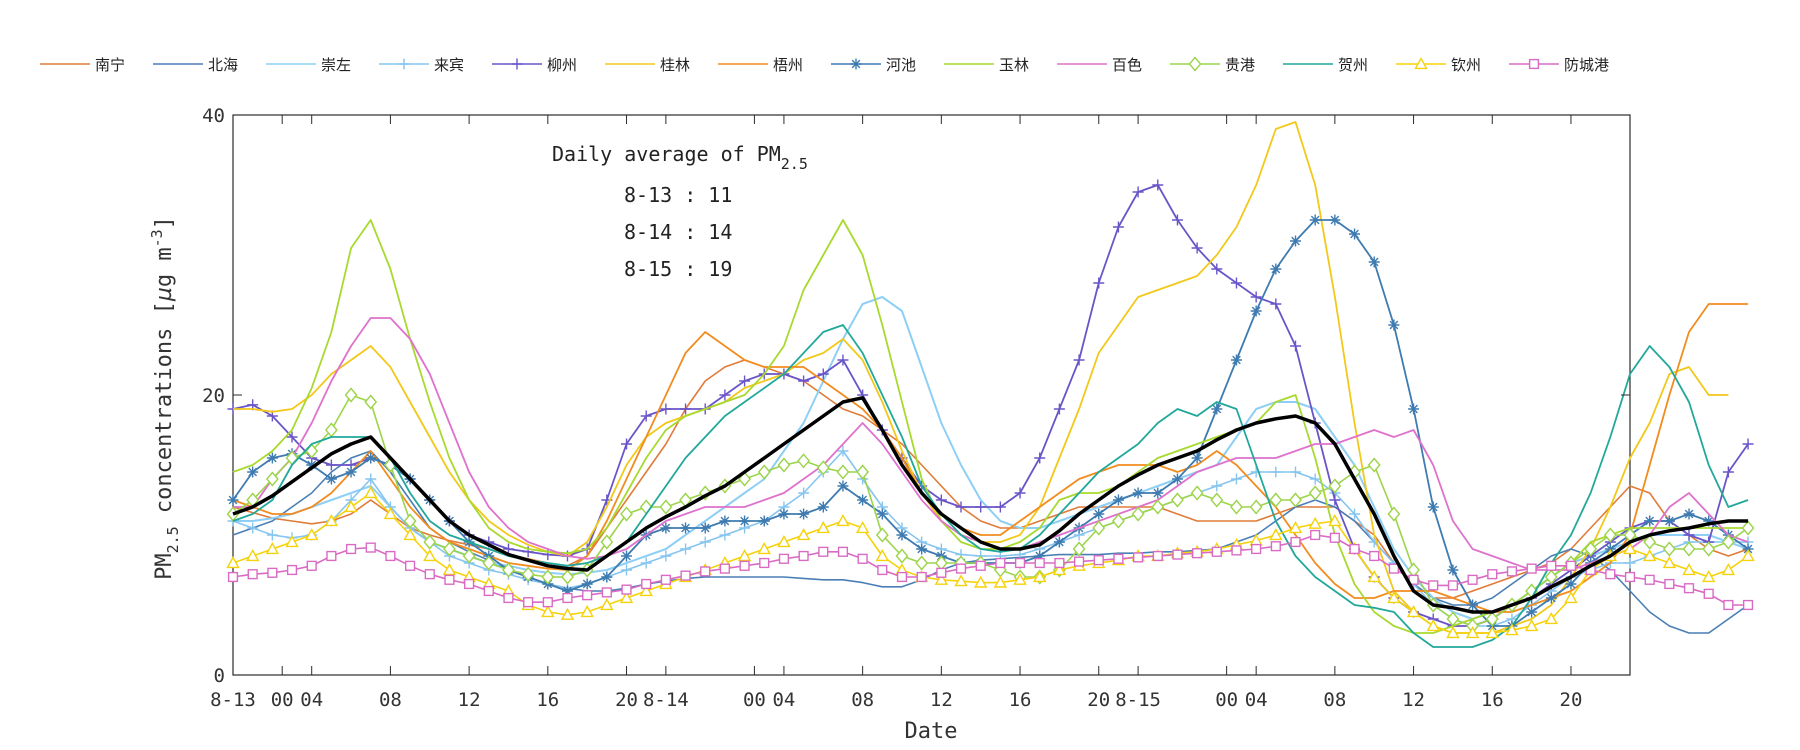 This screenshot has height=750, width=1800. Describe the element at coordinates (219, 676) in the screenshot. I see `y-tick-label: 0` at that location.